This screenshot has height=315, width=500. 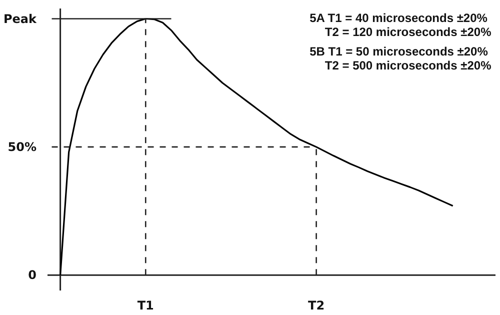 I want to click on annotation: T2 = 120 microseconds ±20%, so click(x=408, y=32).